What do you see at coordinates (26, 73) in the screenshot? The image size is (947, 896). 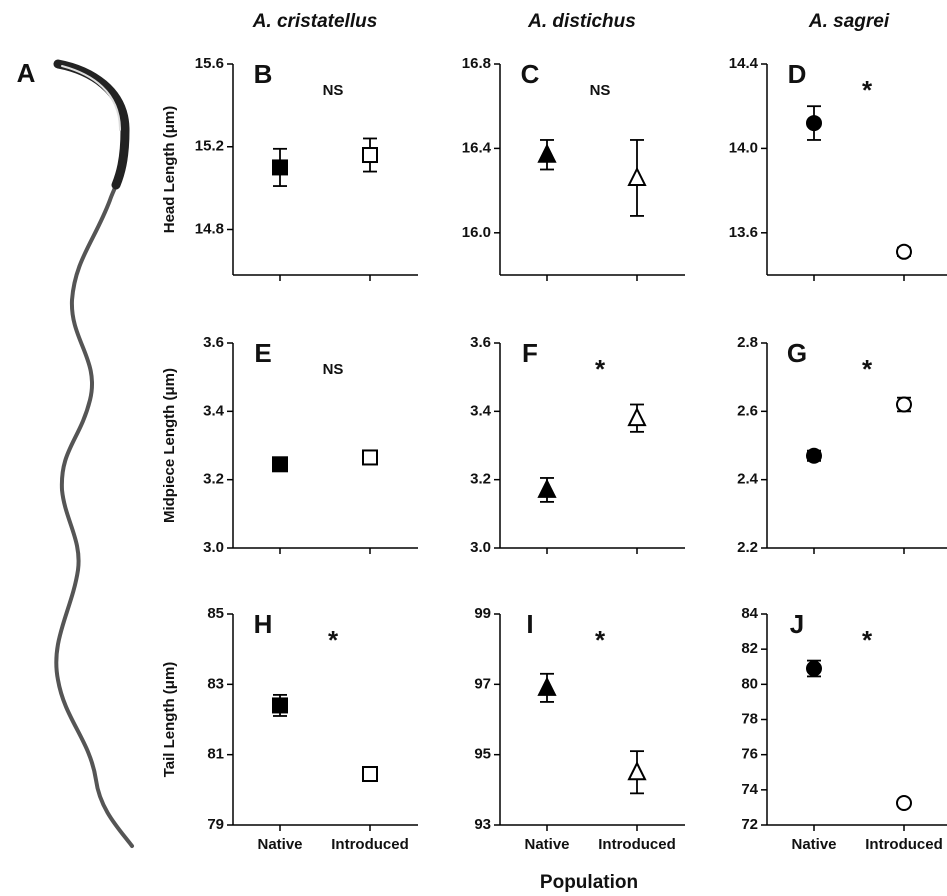 I see `figure-label: A` at bounding box center [26, 73].